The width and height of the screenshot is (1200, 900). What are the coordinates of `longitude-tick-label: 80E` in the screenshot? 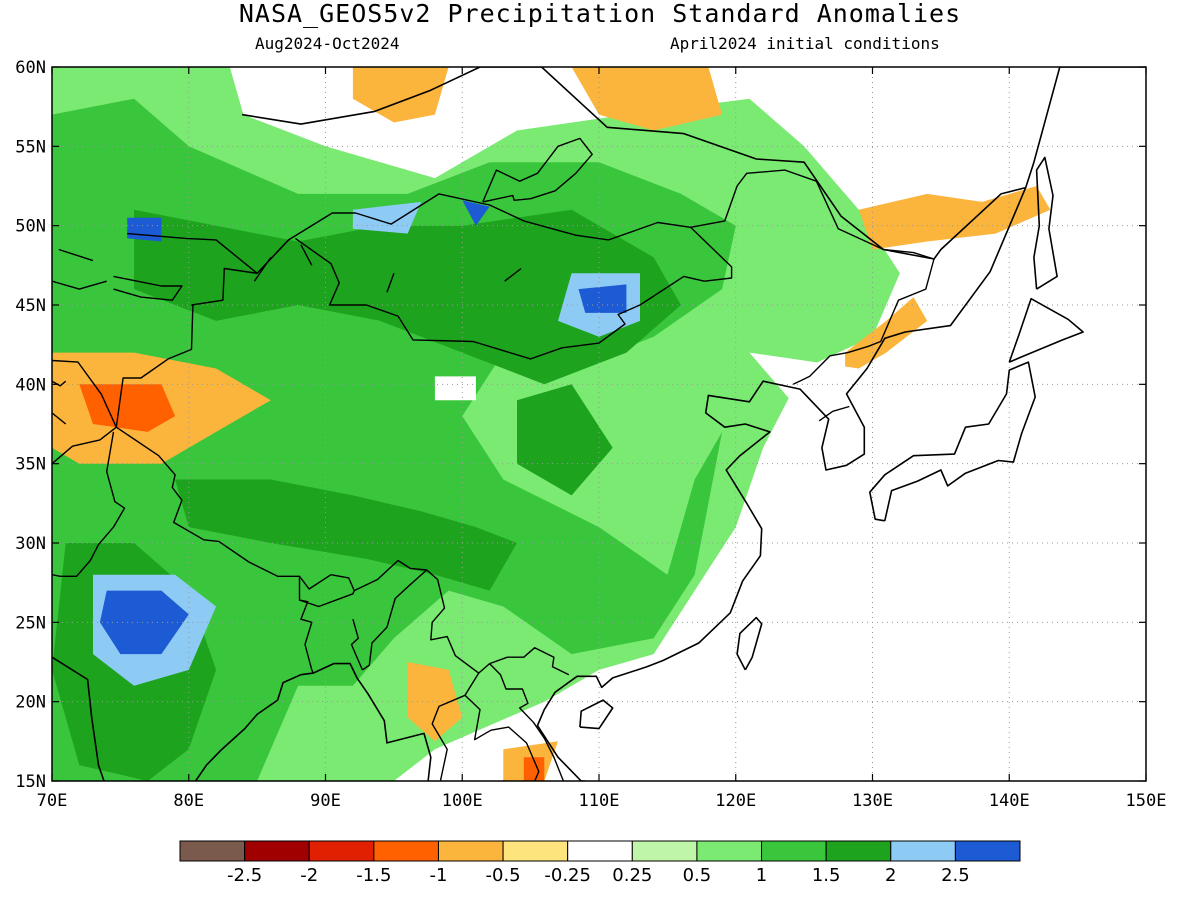 It's located at (188, 801).